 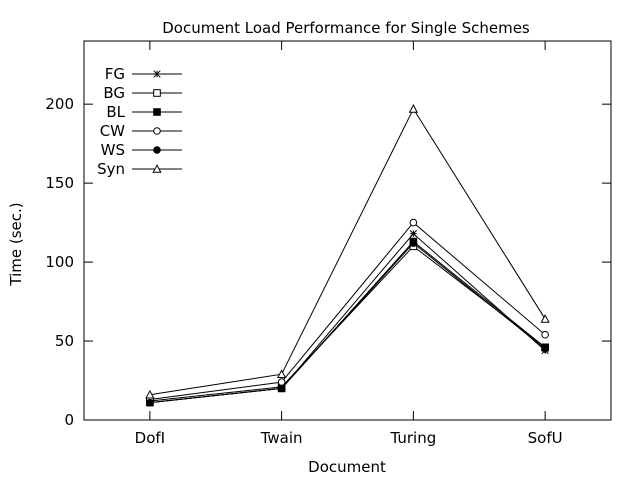 I want to click on legend-marker-bl, so click(x=157, y=112).